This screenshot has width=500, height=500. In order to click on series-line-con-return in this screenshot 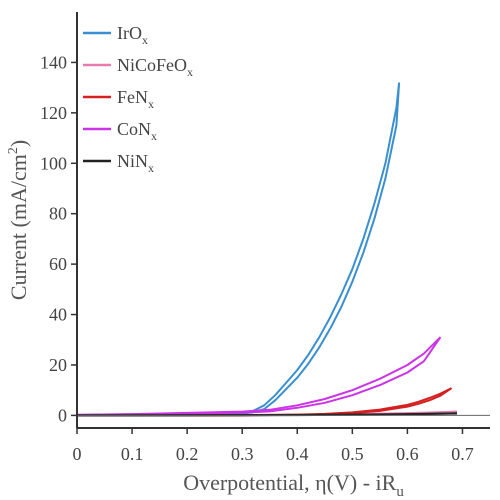, I will do `click(259, 376)`.